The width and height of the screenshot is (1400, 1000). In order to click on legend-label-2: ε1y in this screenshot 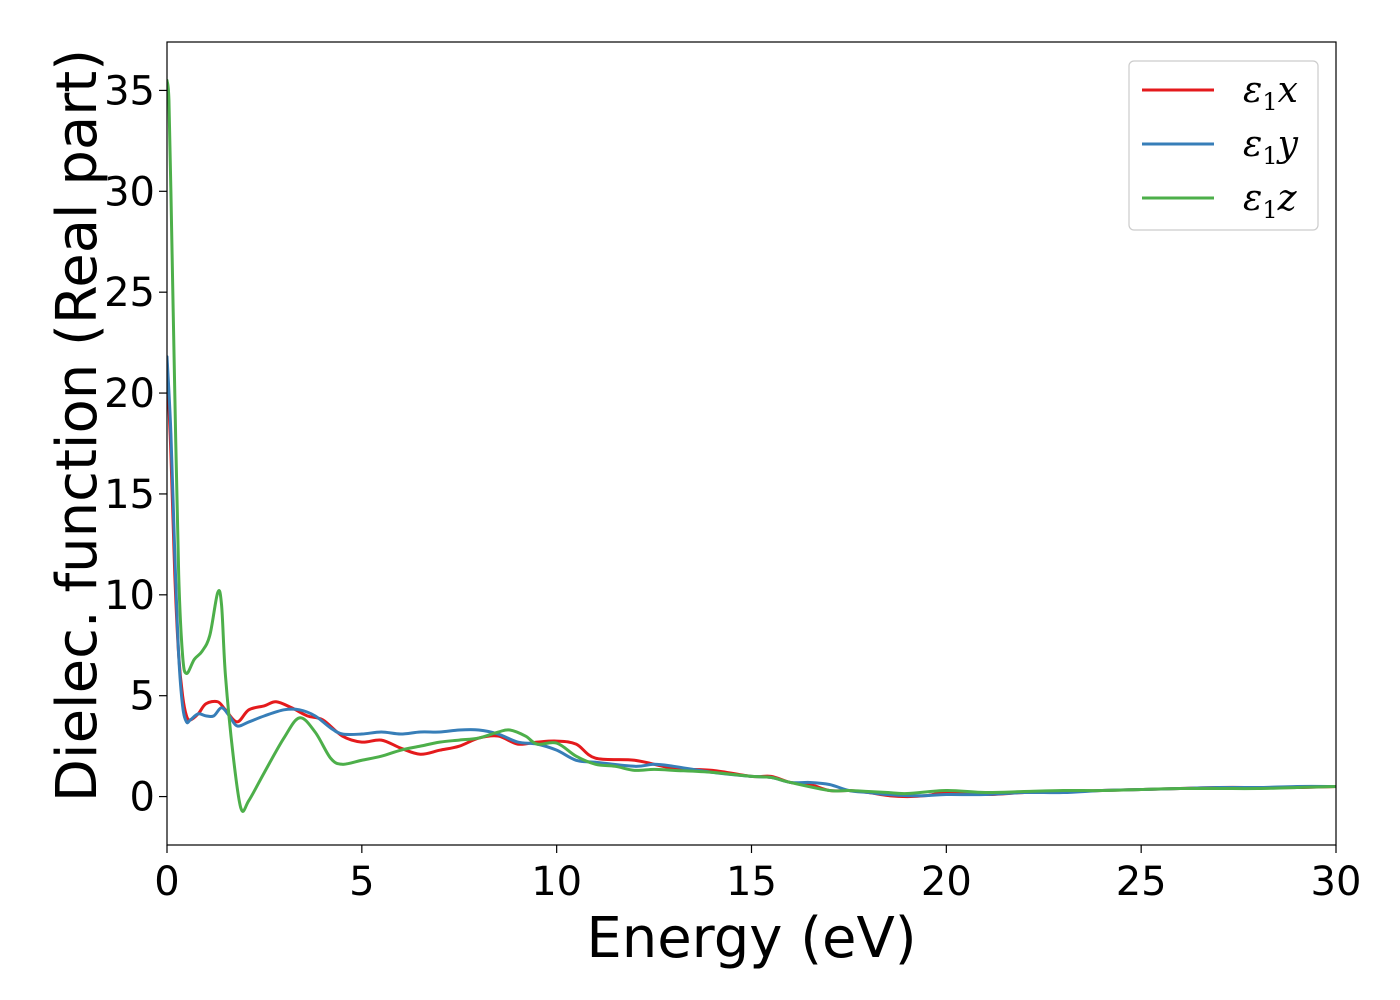, I will do `click(1271, 147)`.